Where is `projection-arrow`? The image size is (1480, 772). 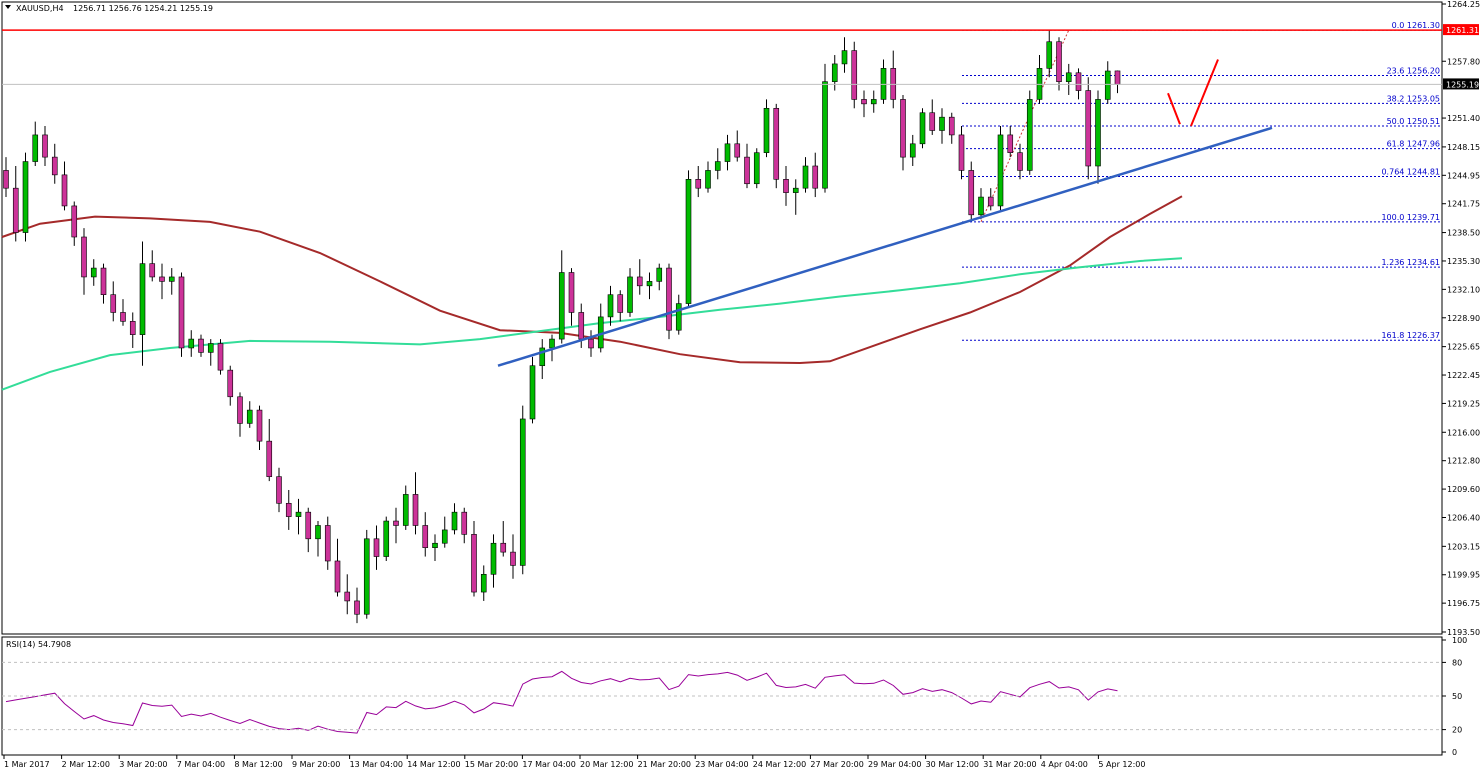 projection-arrow is located at coordinates (1193, 93).